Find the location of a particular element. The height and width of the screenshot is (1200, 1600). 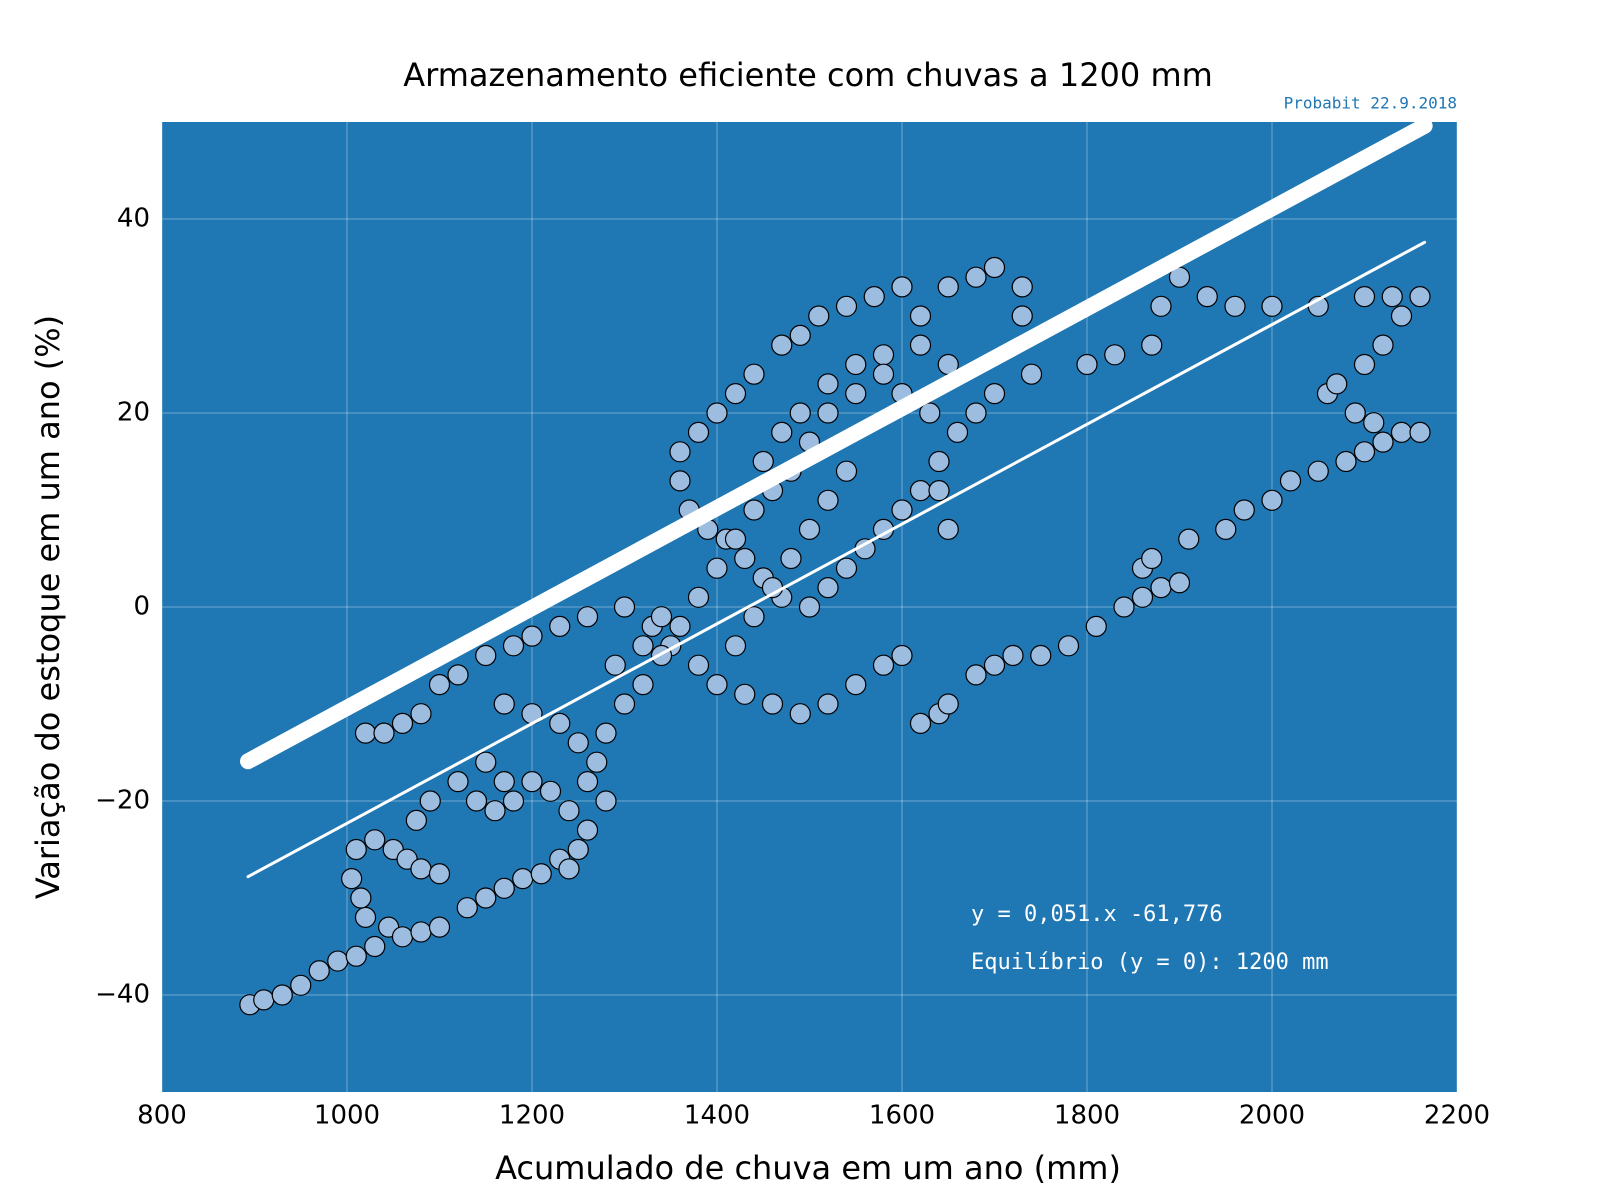

y-tick-label: −20 is located at coordinates (122, 801).